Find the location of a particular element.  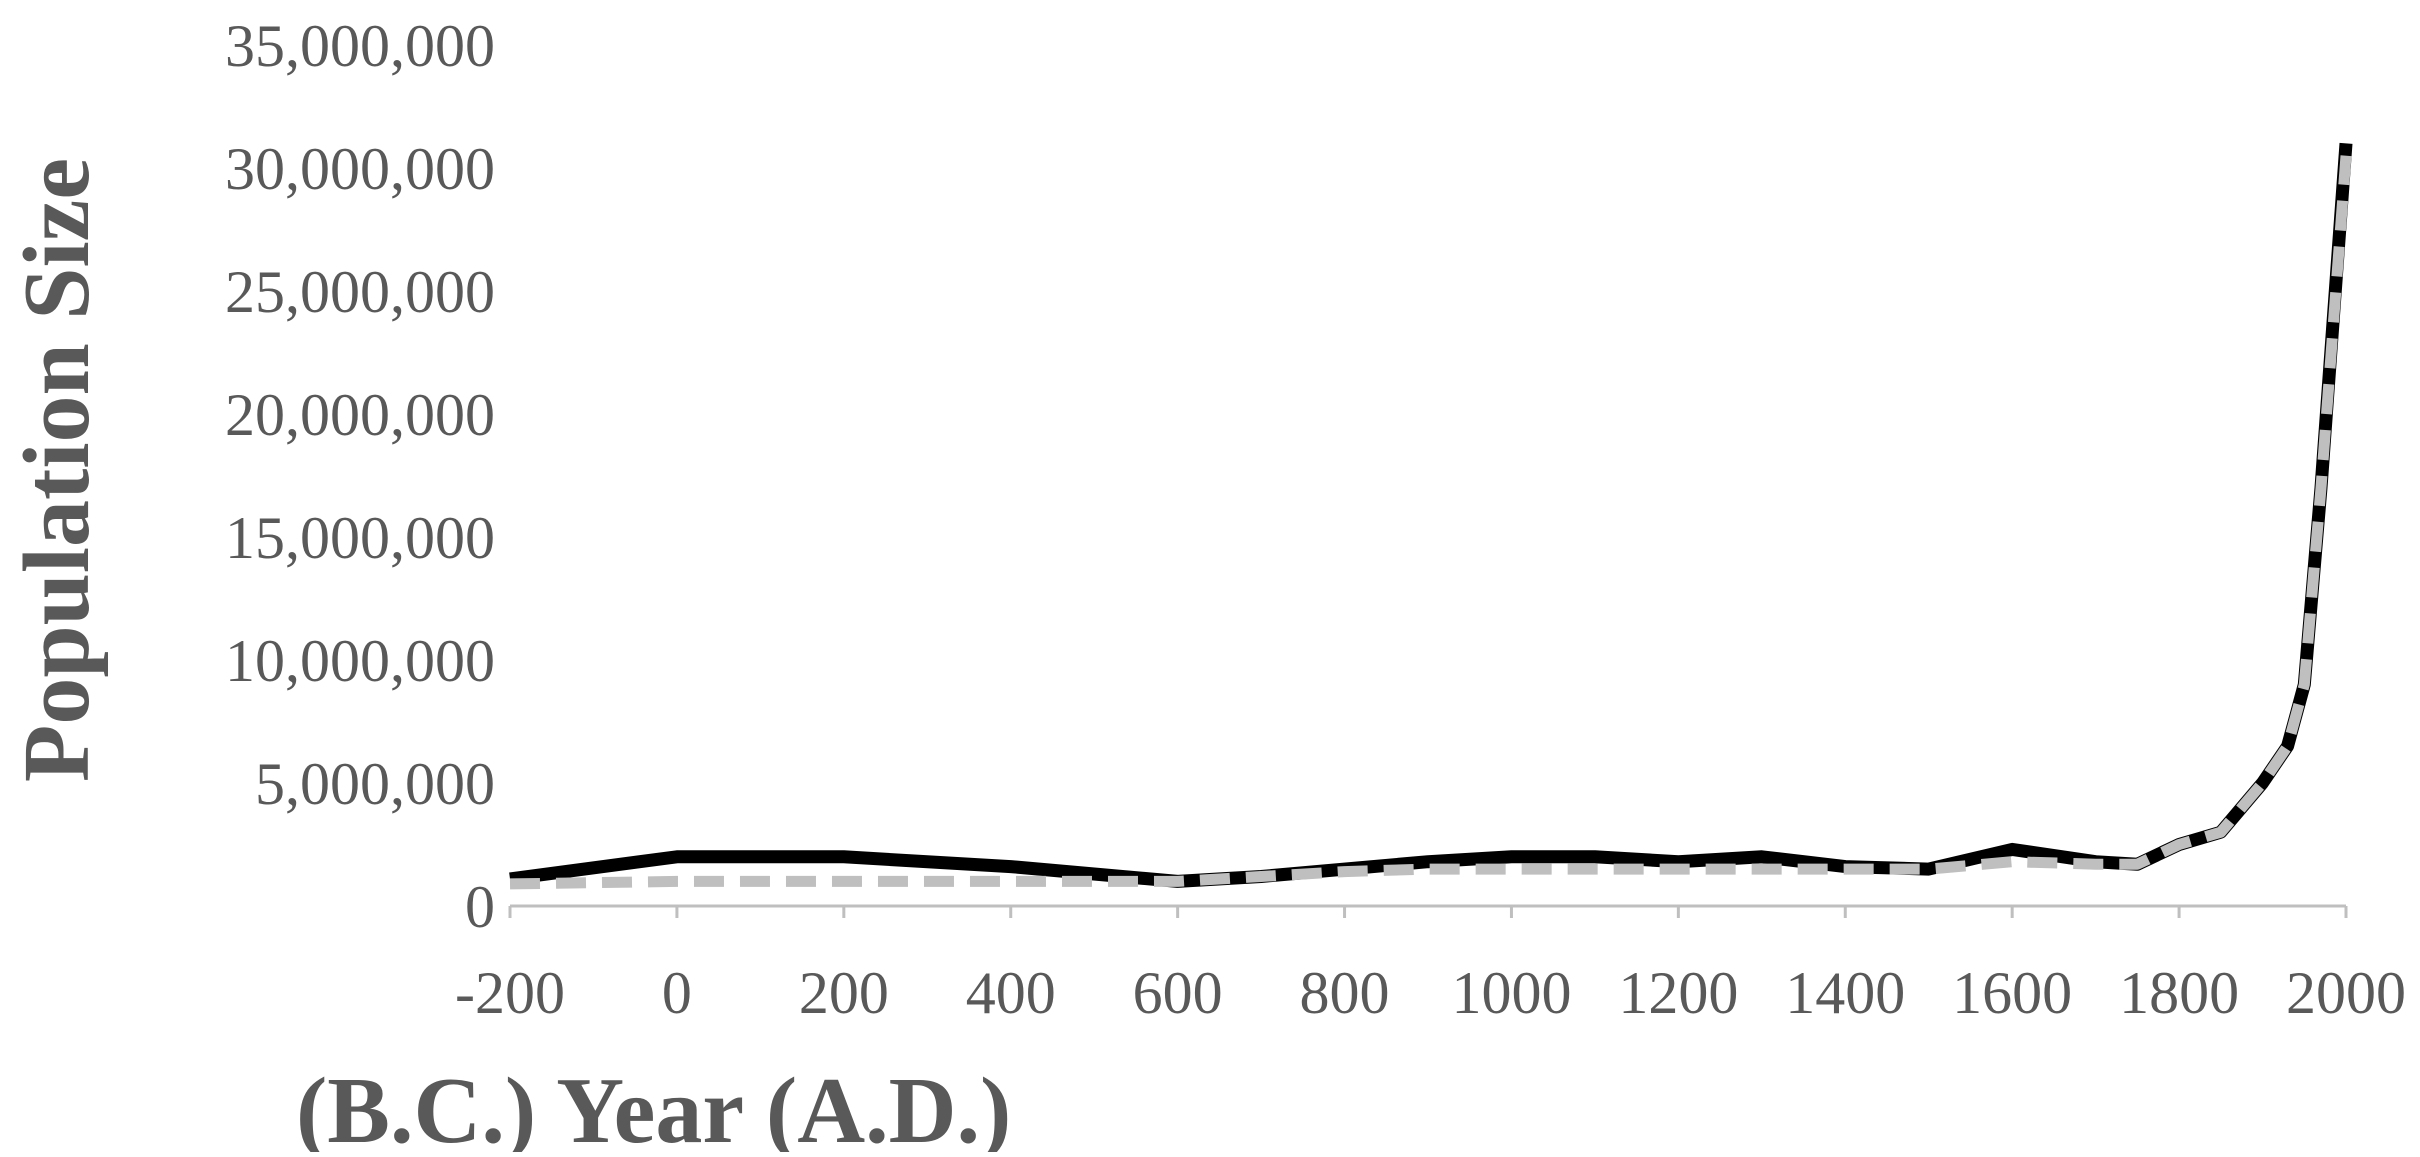

x-tick-label: 400 is located at coordinates (1011, 993).